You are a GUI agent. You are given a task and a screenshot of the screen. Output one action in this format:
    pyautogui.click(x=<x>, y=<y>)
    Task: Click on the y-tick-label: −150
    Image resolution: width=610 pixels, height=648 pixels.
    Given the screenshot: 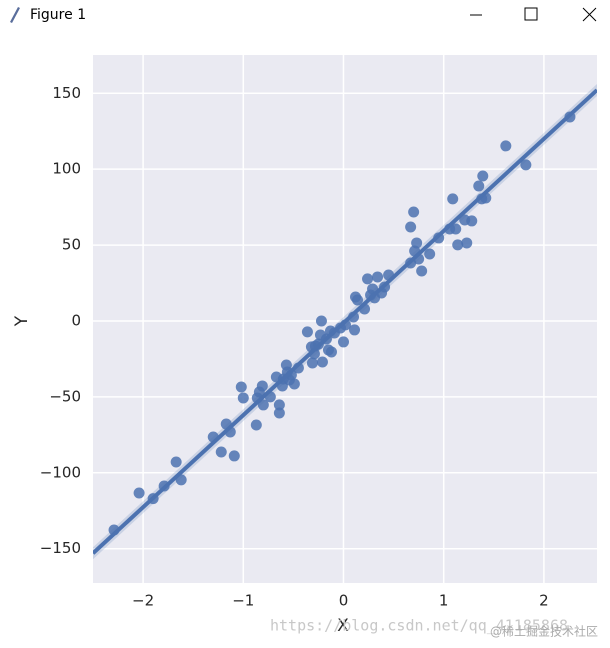 What is the action you would take?
    pyautogui.click(x=60, y=548)
    